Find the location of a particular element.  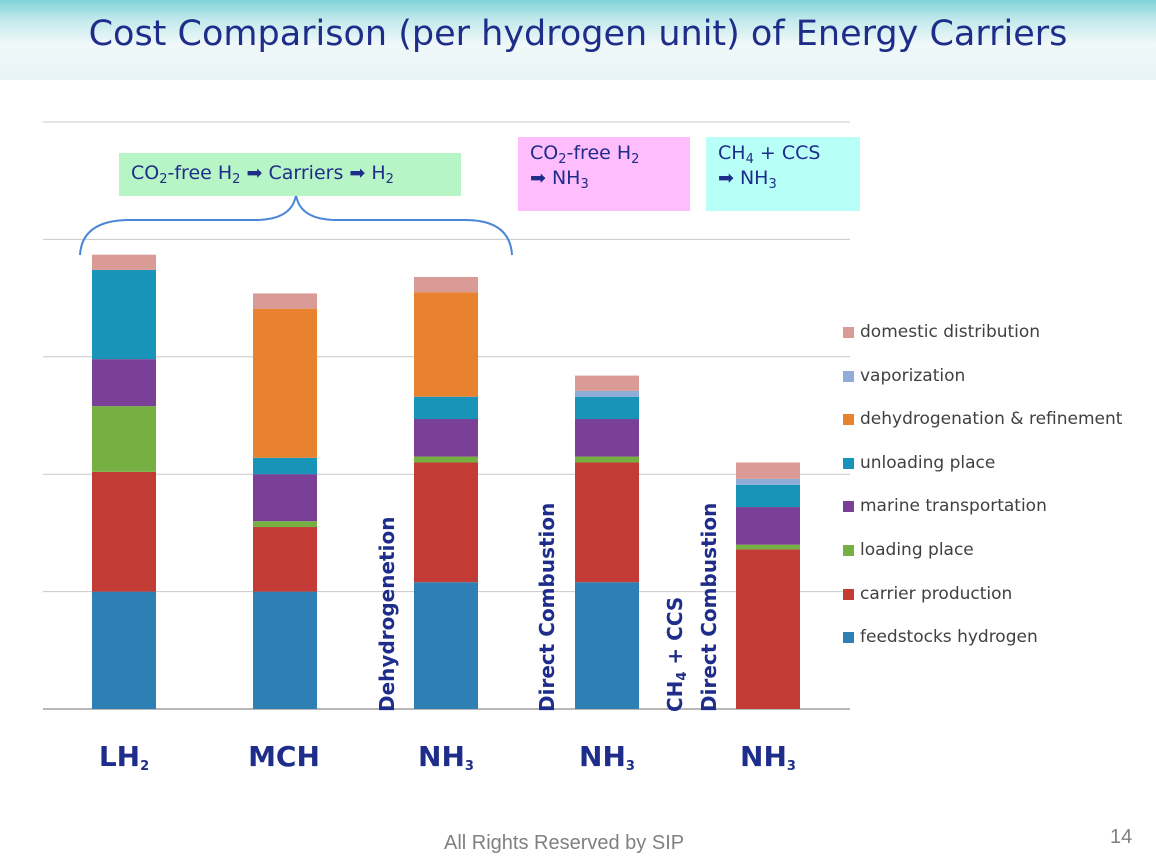

title-bar is located at coordinates (578, 40).